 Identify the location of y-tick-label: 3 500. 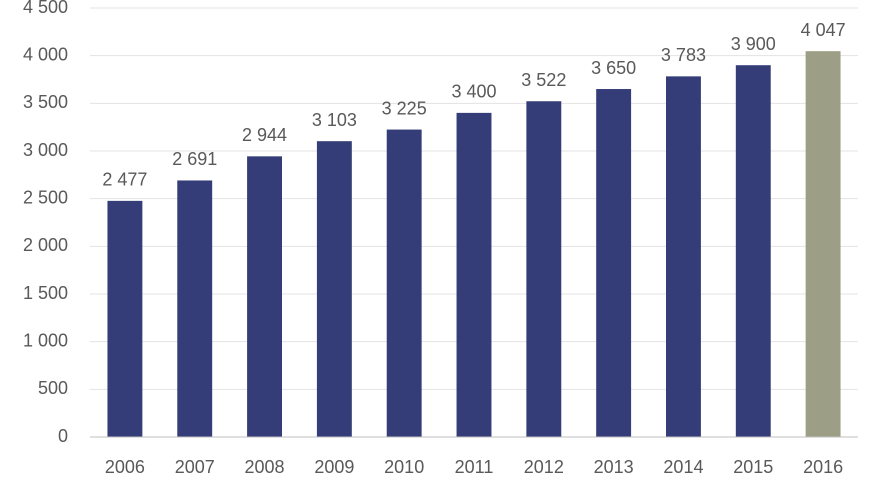
(45, 102).